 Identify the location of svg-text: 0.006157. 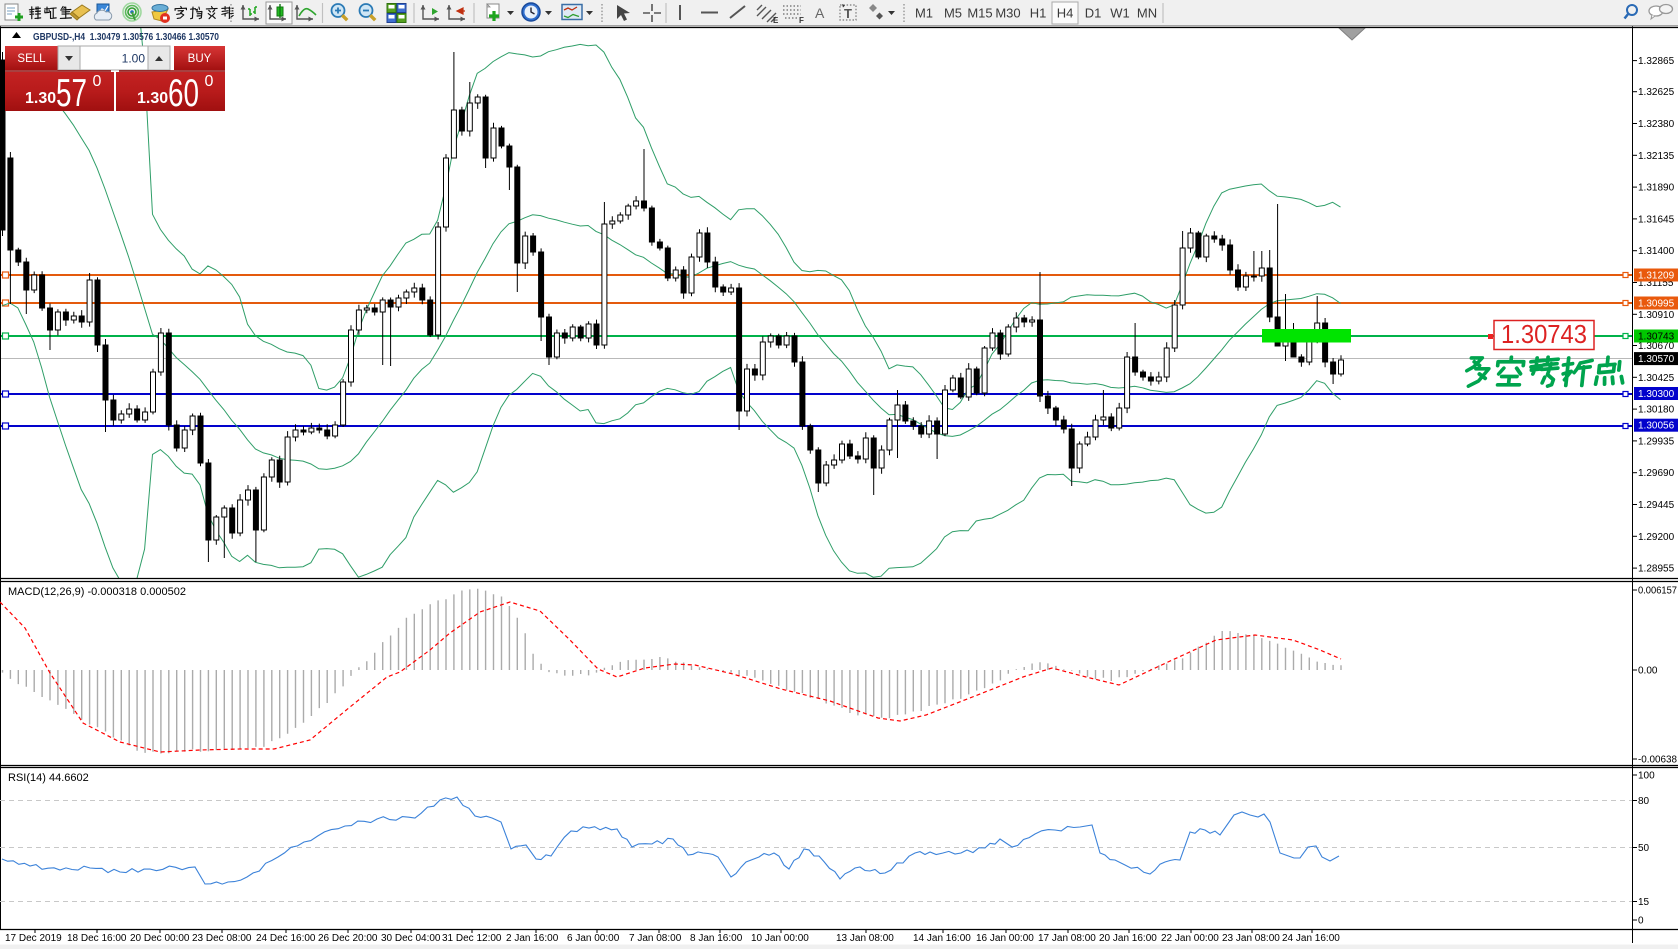
(1657, 591).